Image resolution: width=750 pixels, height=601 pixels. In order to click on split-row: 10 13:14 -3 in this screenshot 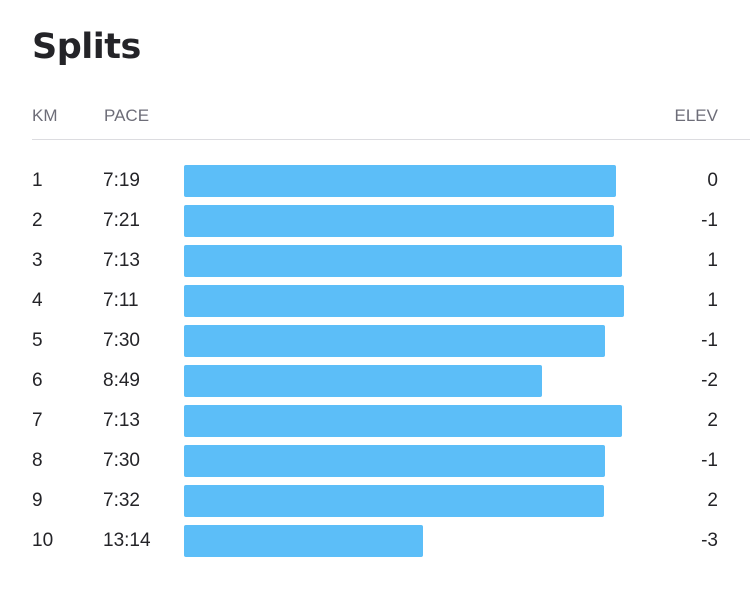, I will do `click(375, 541)`.